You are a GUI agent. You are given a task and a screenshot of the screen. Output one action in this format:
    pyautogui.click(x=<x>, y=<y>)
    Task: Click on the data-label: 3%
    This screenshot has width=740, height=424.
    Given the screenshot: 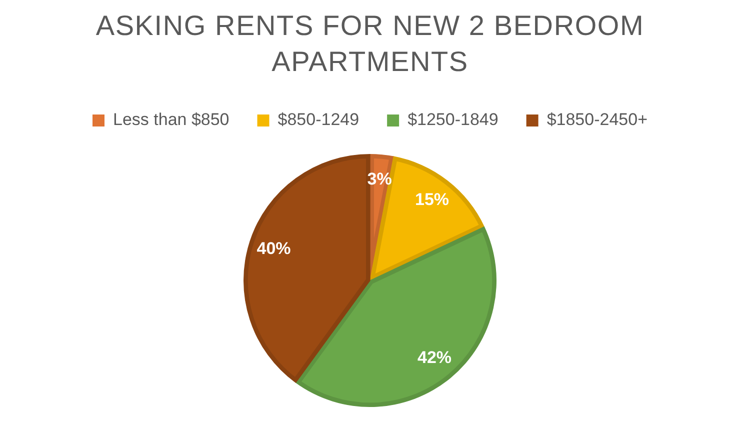 What is the action you would take?
    pyautogui.click(x=379, y=178)
    